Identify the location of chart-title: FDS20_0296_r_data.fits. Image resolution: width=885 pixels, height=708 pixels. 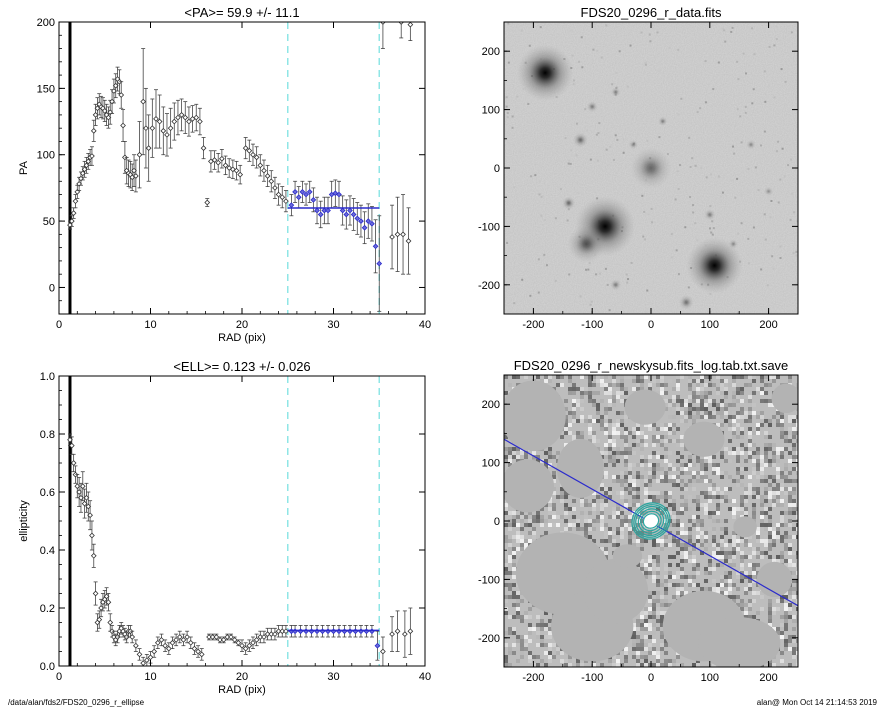
(651, 12).